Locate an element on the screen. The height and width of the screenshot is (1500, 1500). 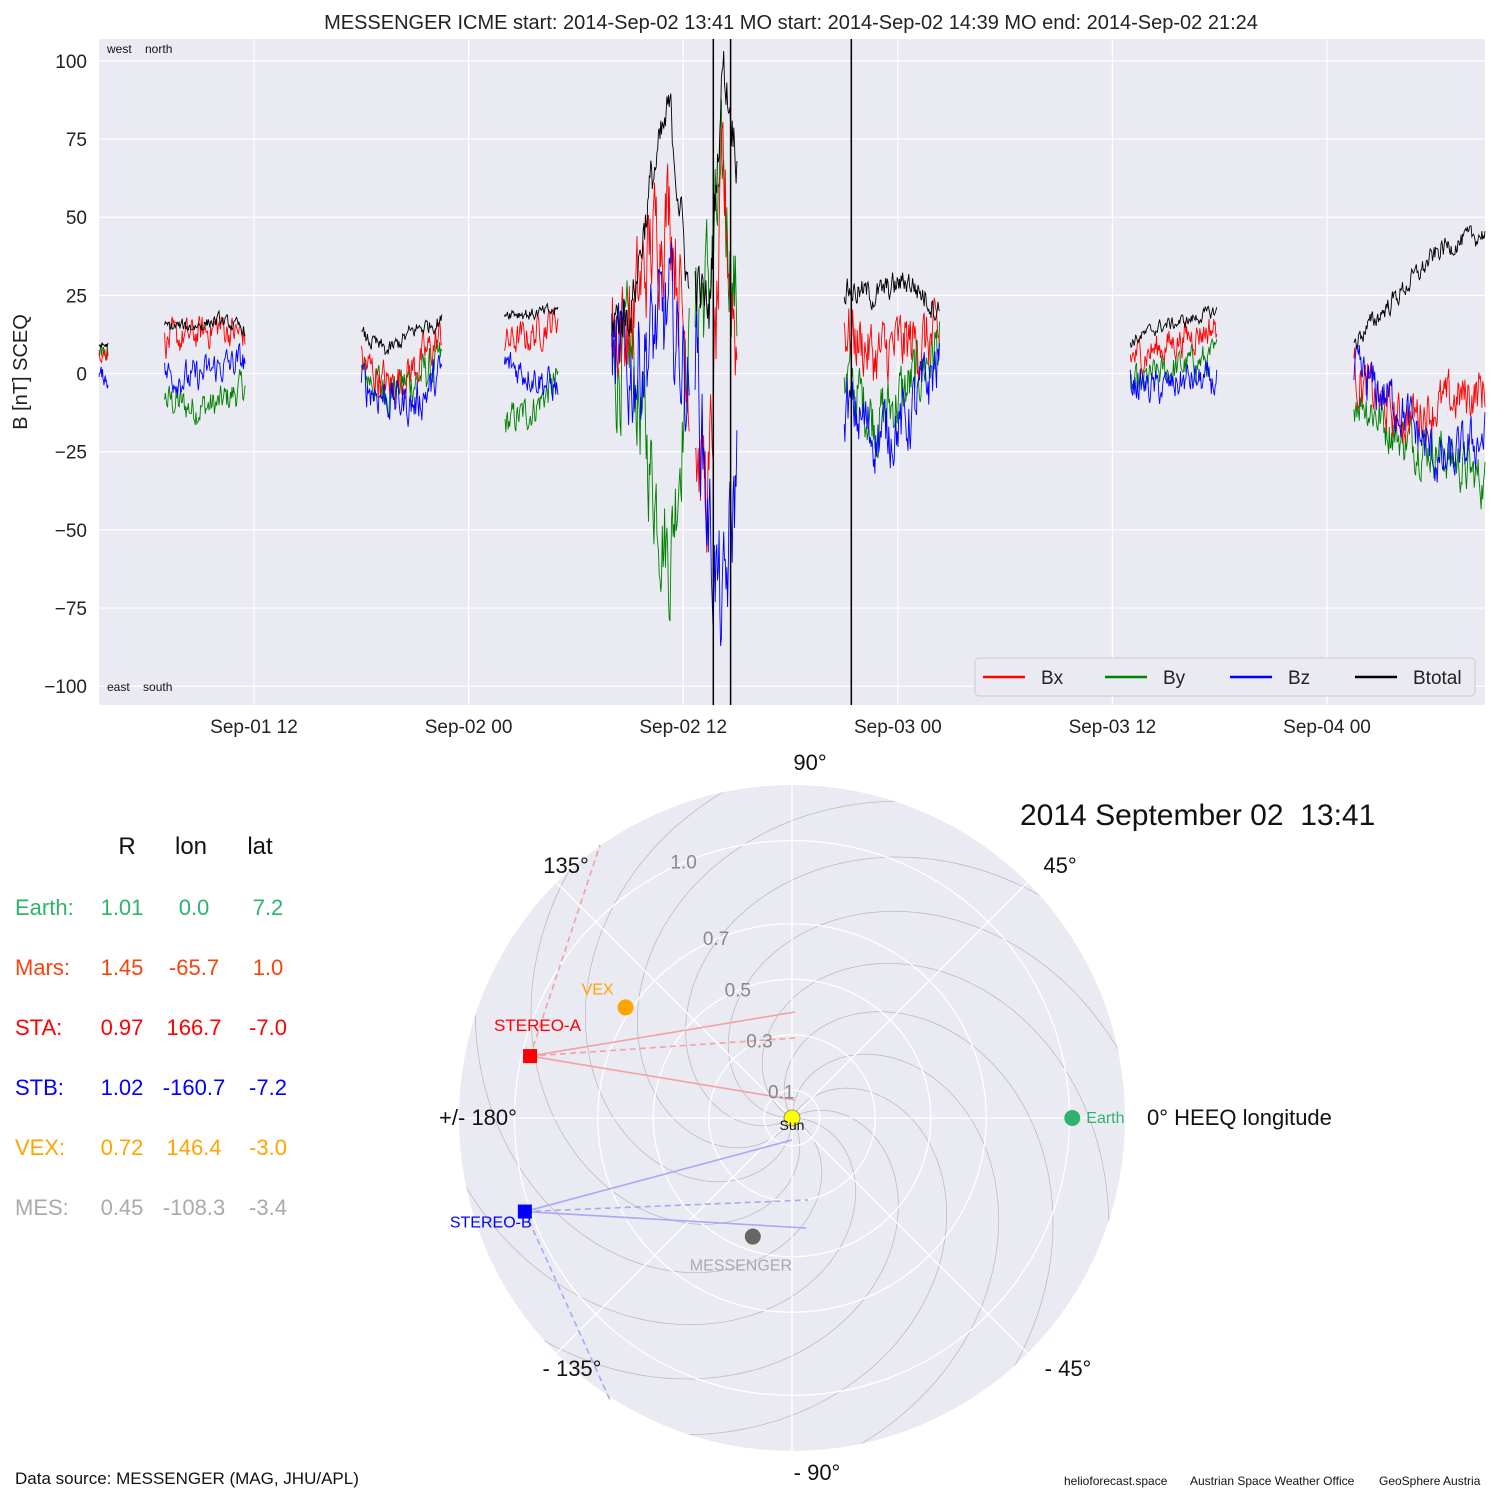
radial-tick-label: 0.7 is located at coordinates (716, 939).